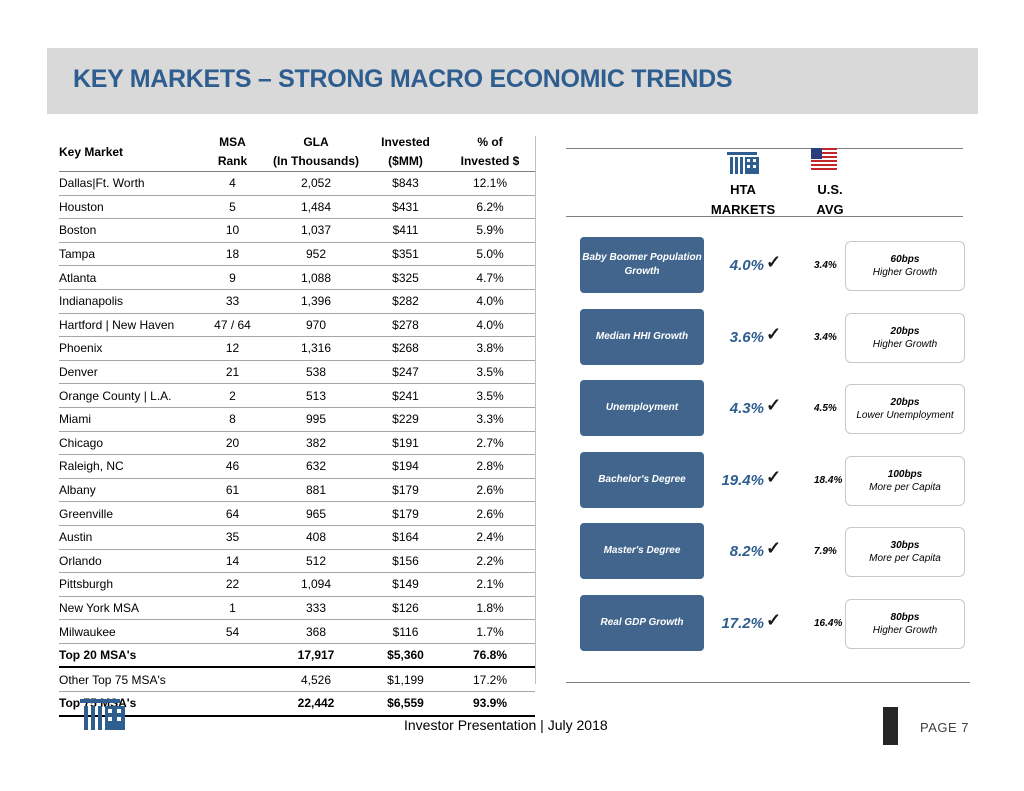 The image size is (1024, 791). I want to click on cell-invested: $411, so click(405, 230).